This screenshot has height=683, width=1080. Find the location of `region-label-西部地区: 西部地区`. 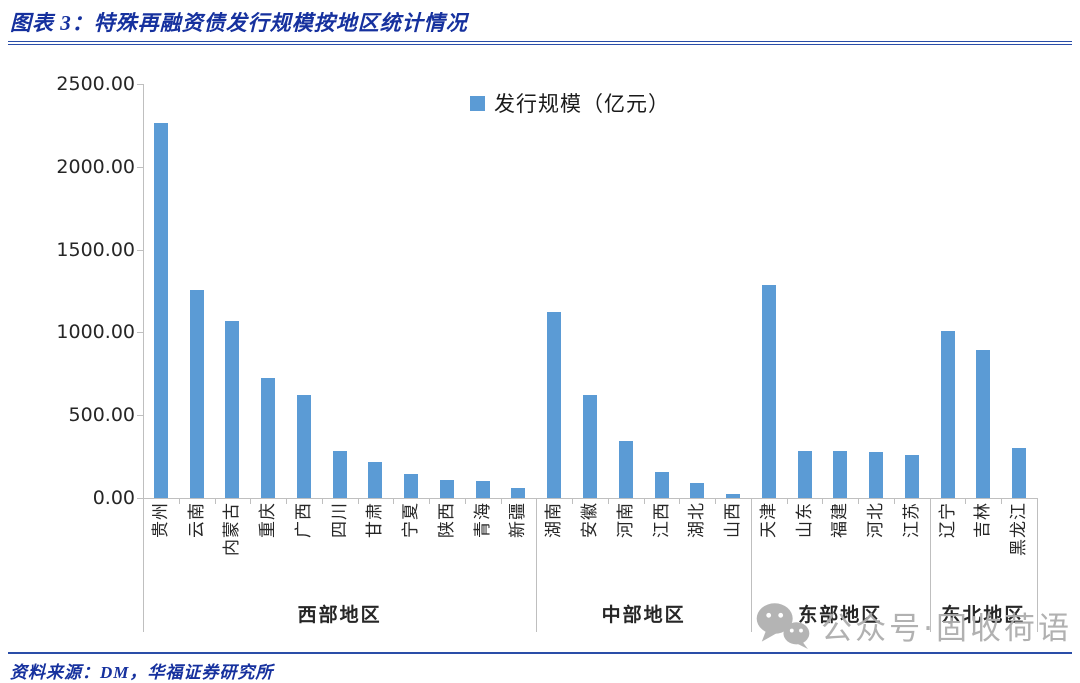

region-label-西部地区: 西部地区 is located at coordinates (339, 614).